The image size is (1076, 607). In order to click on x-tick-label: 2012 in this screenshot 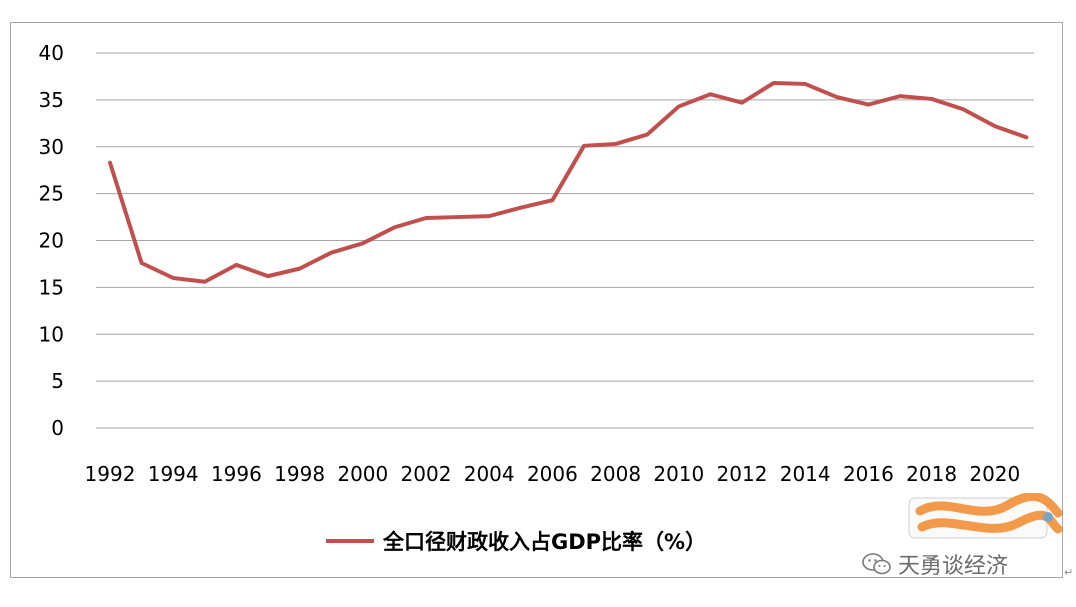, I will do `click(742, 474)`.